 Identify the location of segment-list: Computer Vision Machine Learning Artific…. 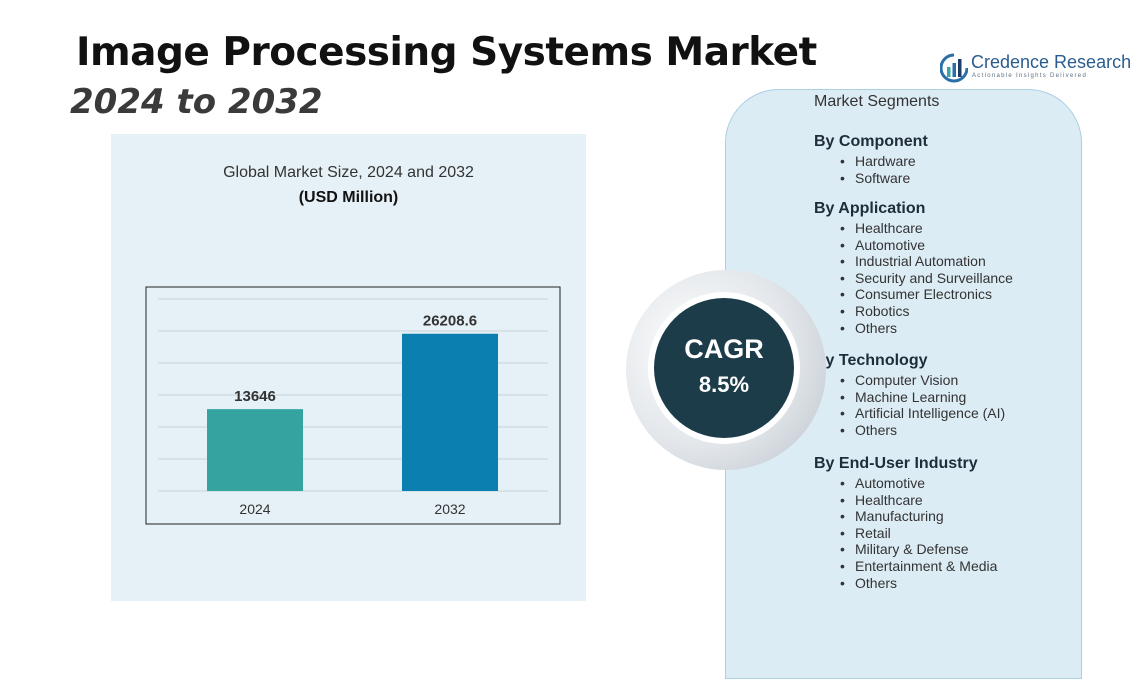
(909, 405).